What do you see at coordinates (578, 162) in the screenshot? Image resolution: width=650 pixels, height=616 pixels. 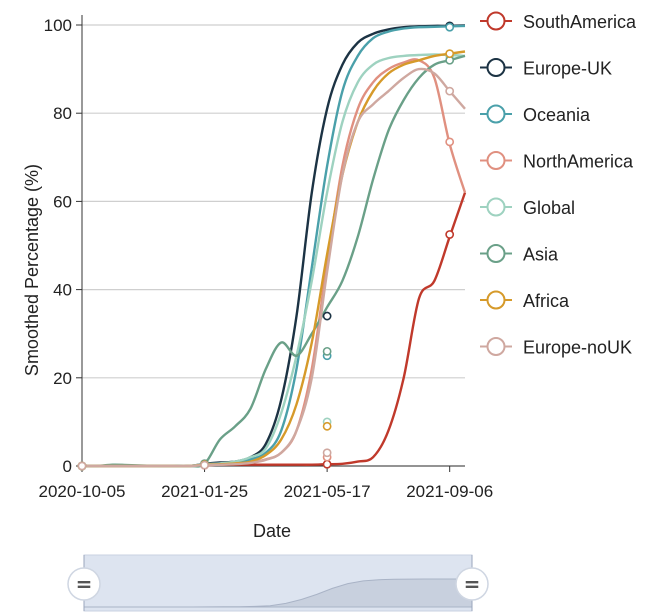 I see `legend-label-NorthAmerica: NorthAmerica` at bounding box center [578, 162].